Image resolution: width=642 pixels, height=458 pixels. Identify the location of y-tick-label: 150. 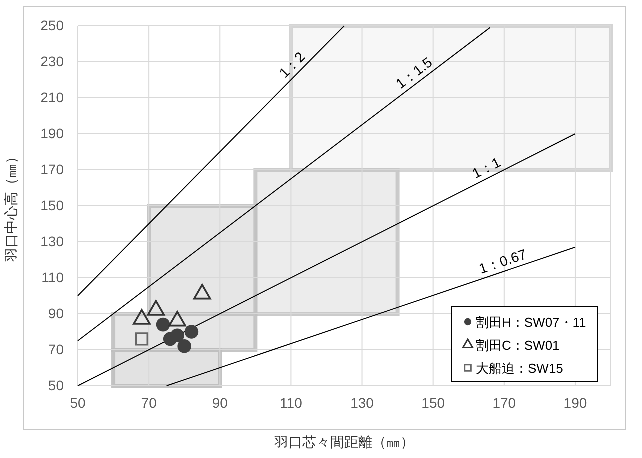
(52, 205).